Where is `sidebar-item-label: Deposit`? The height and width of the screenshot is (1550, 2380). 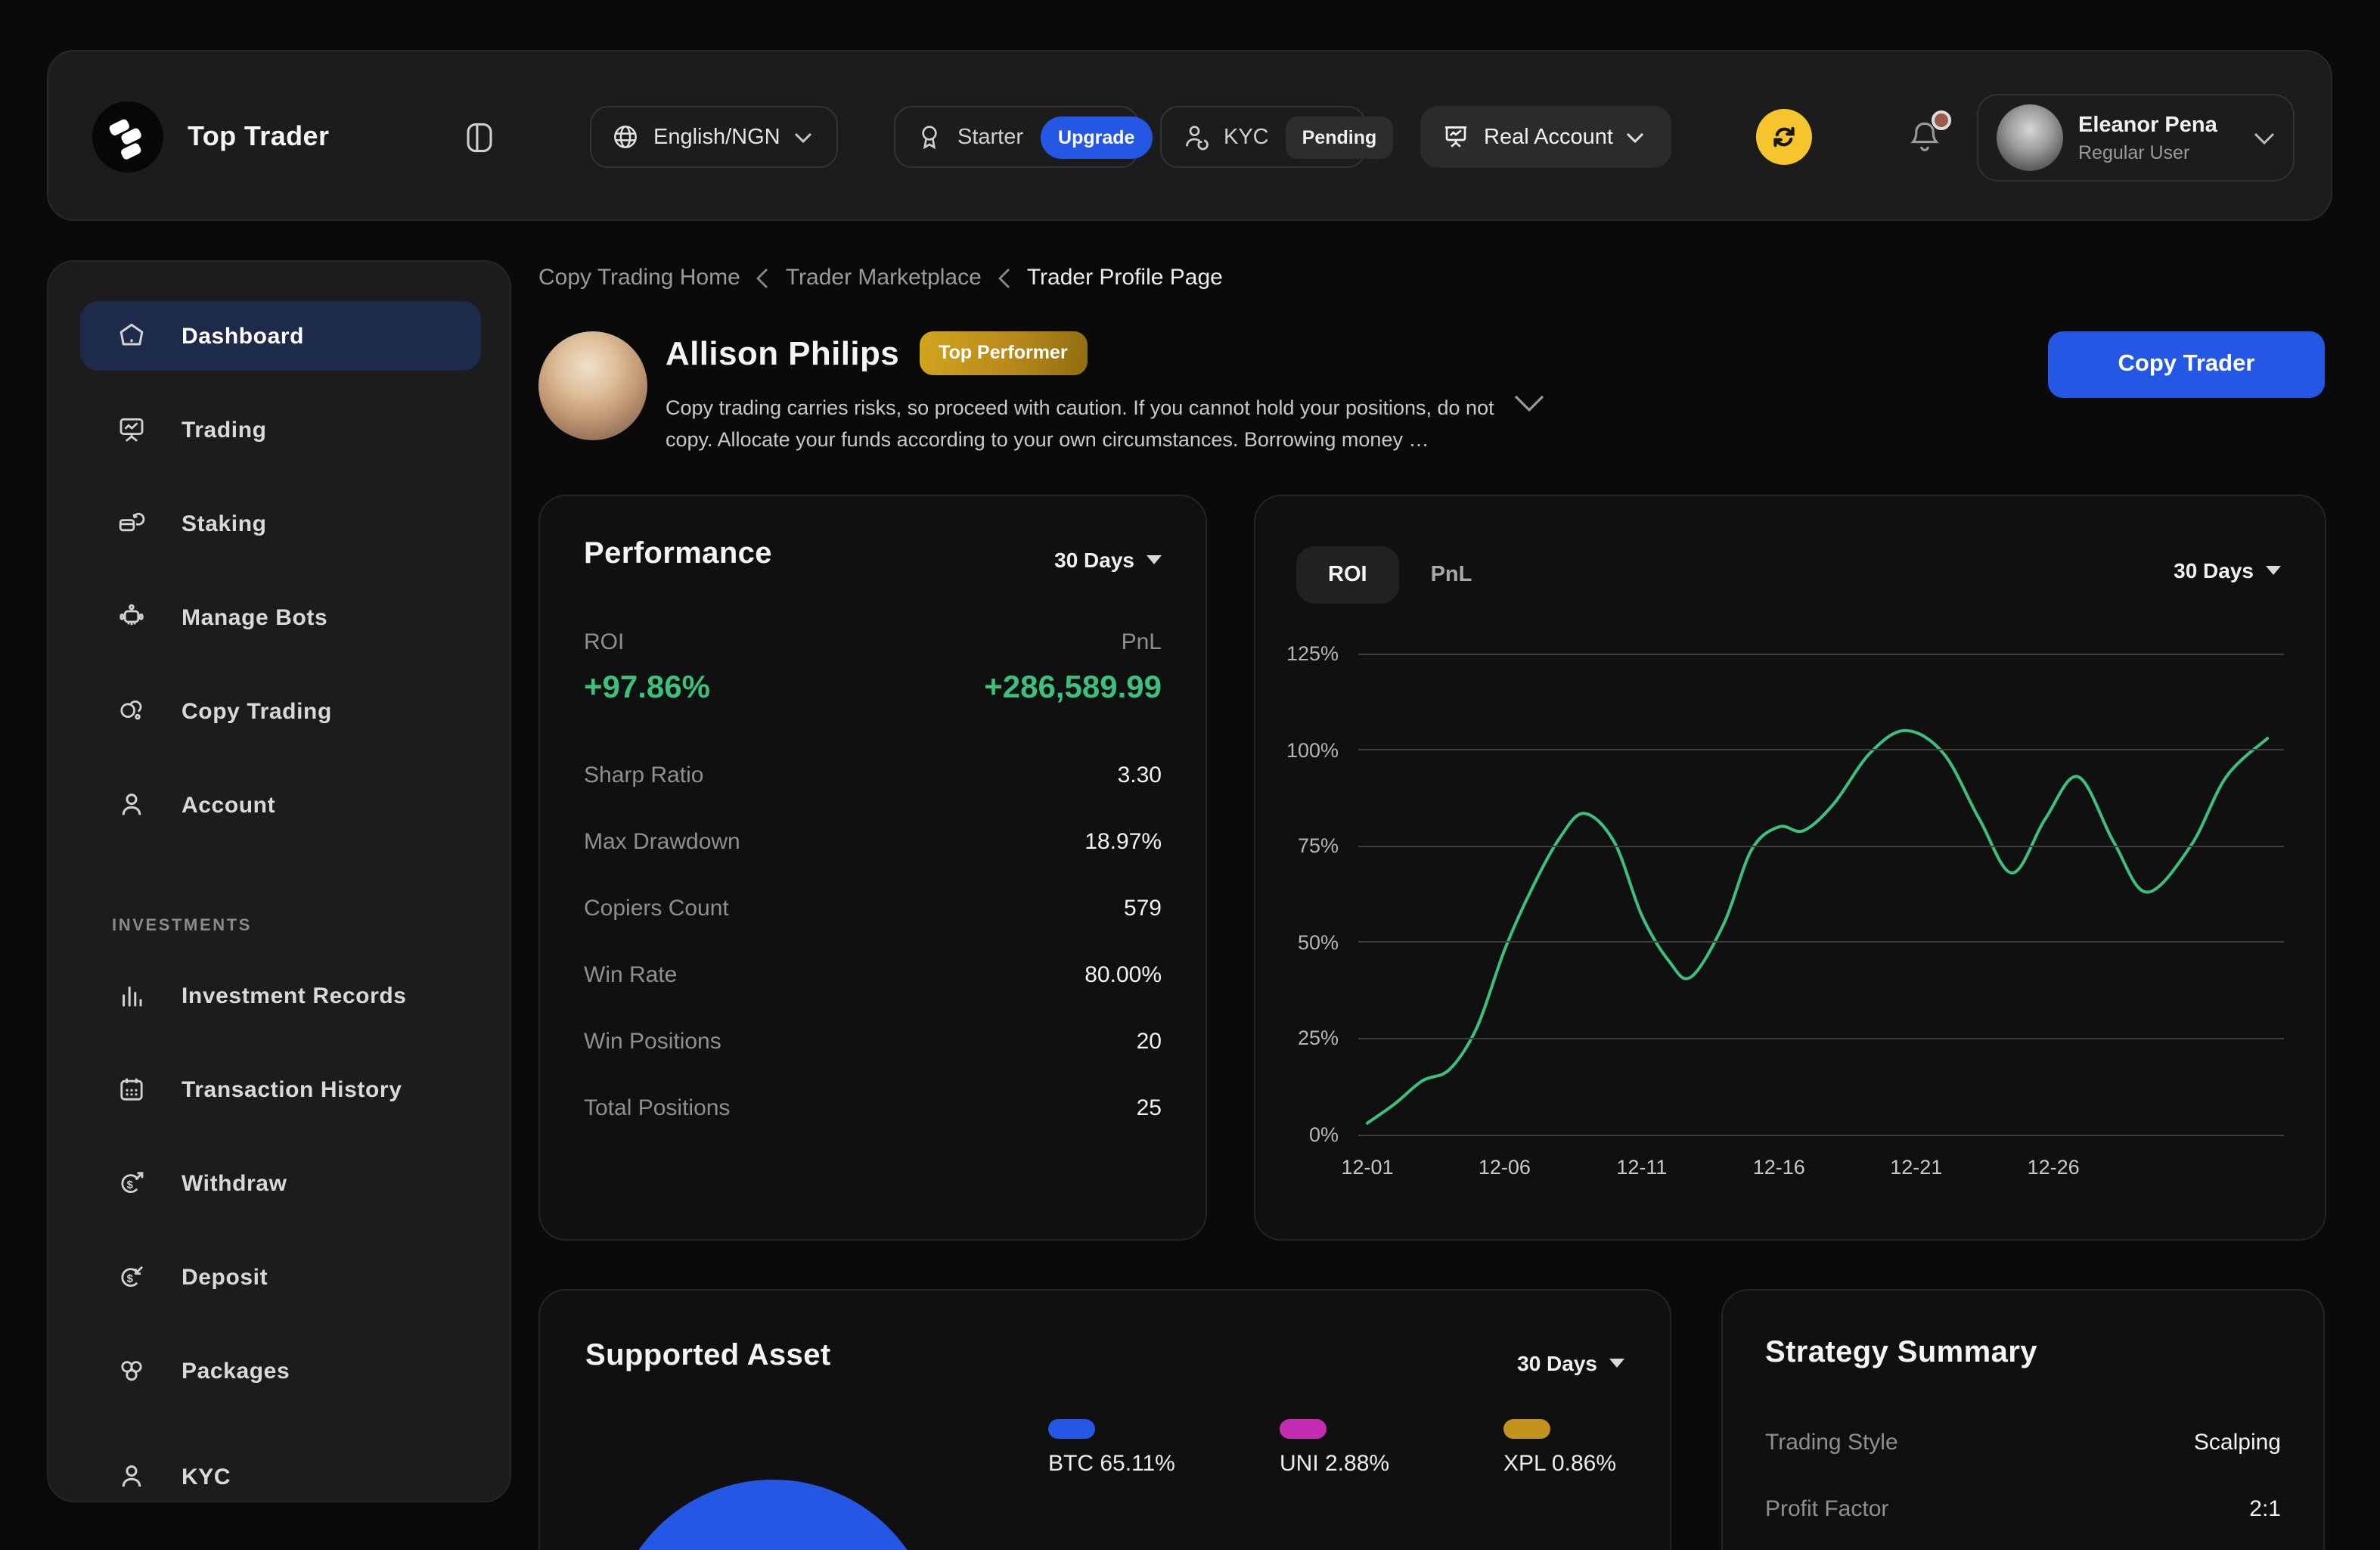 sidebar-item-label: Deposit is located at coordinates (225, 1277).